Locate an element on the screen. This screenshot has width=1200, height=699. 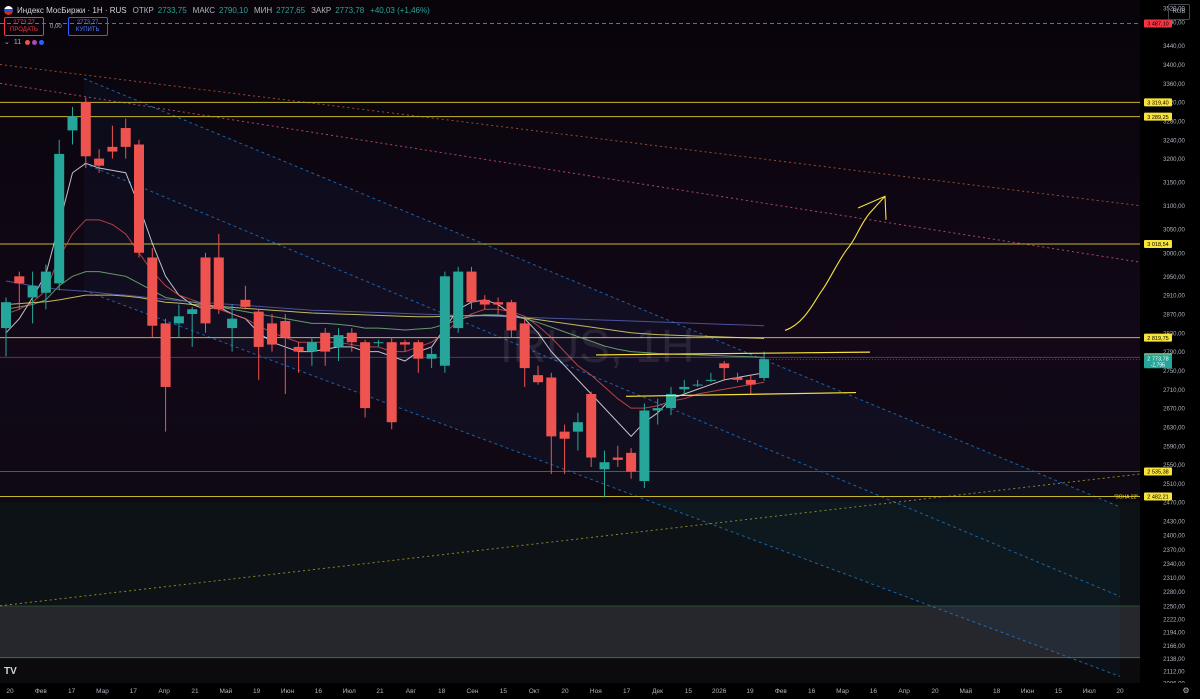
time-tick-label: 2026 is located at coordinates (719, 691).